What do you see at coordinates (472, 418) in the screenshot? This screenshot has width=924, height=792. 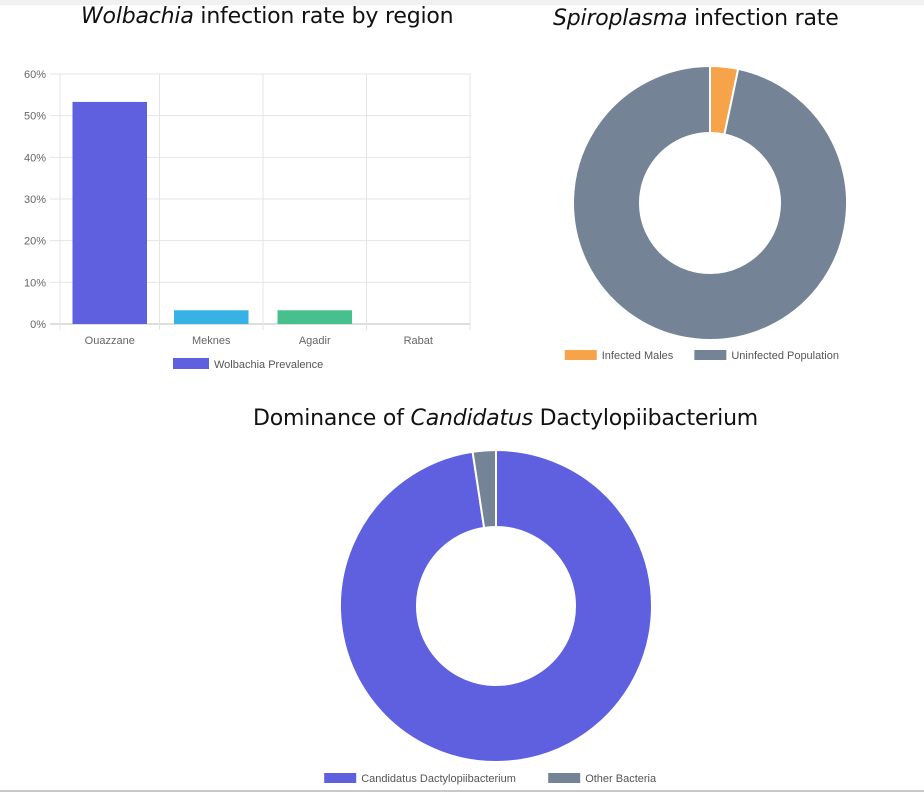 I see `title-italic-part: Candidatus` at bounding box center [472, 418].